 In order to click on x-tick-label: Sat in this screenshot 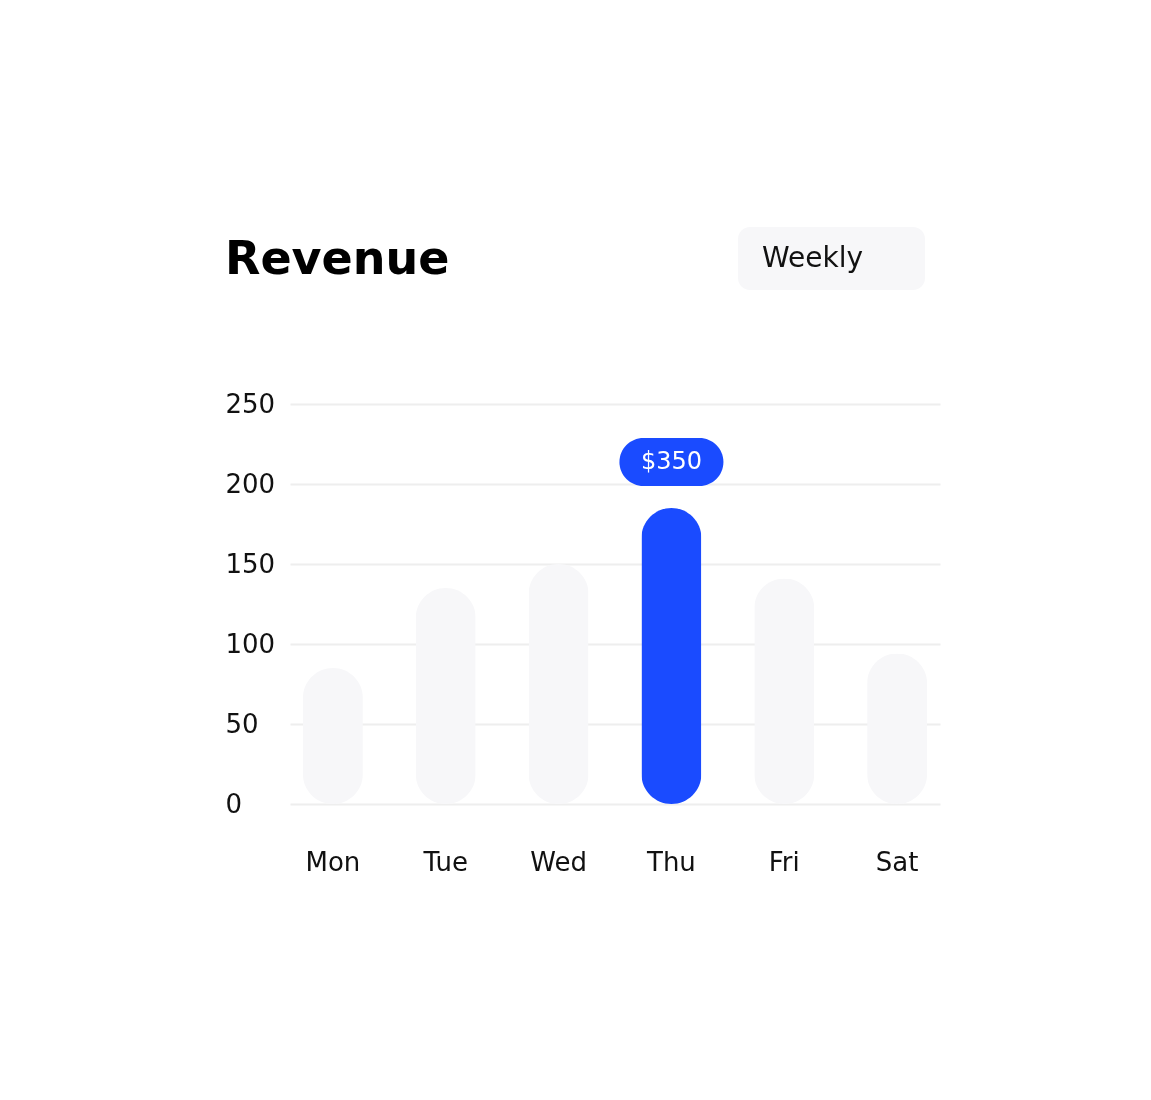, I will do `click(897, 861)`.